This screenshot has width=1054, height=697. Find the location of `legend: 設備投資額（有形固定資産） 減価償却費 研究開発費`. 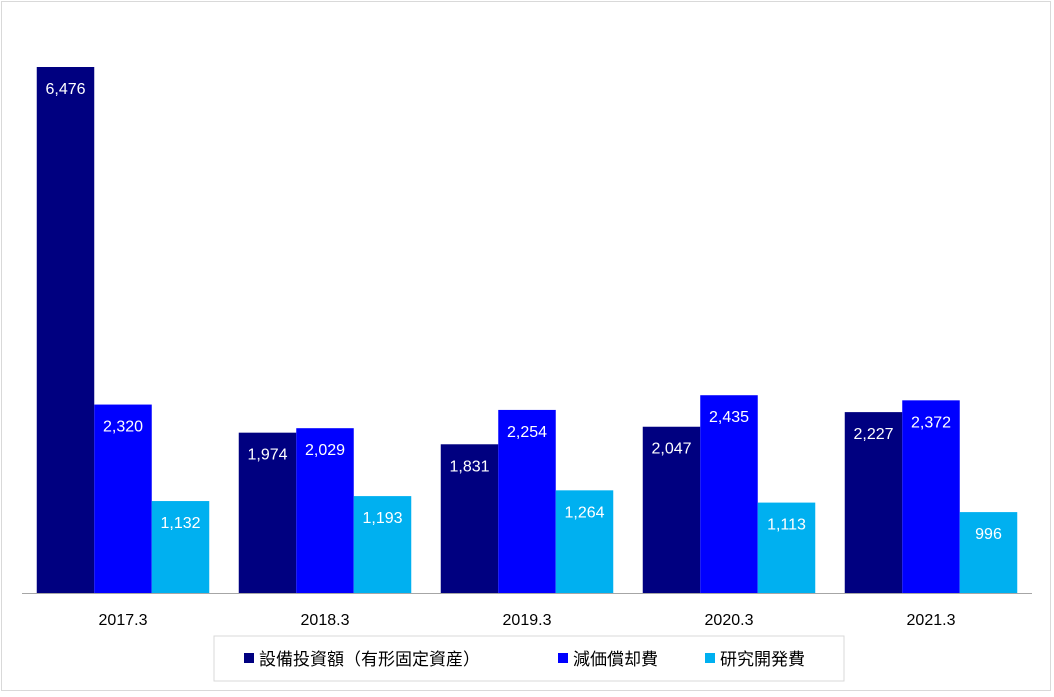

legend: 設備投資額（有形固定資産） 減価償却費 研究開発費 is located at coordinates (529, 658).